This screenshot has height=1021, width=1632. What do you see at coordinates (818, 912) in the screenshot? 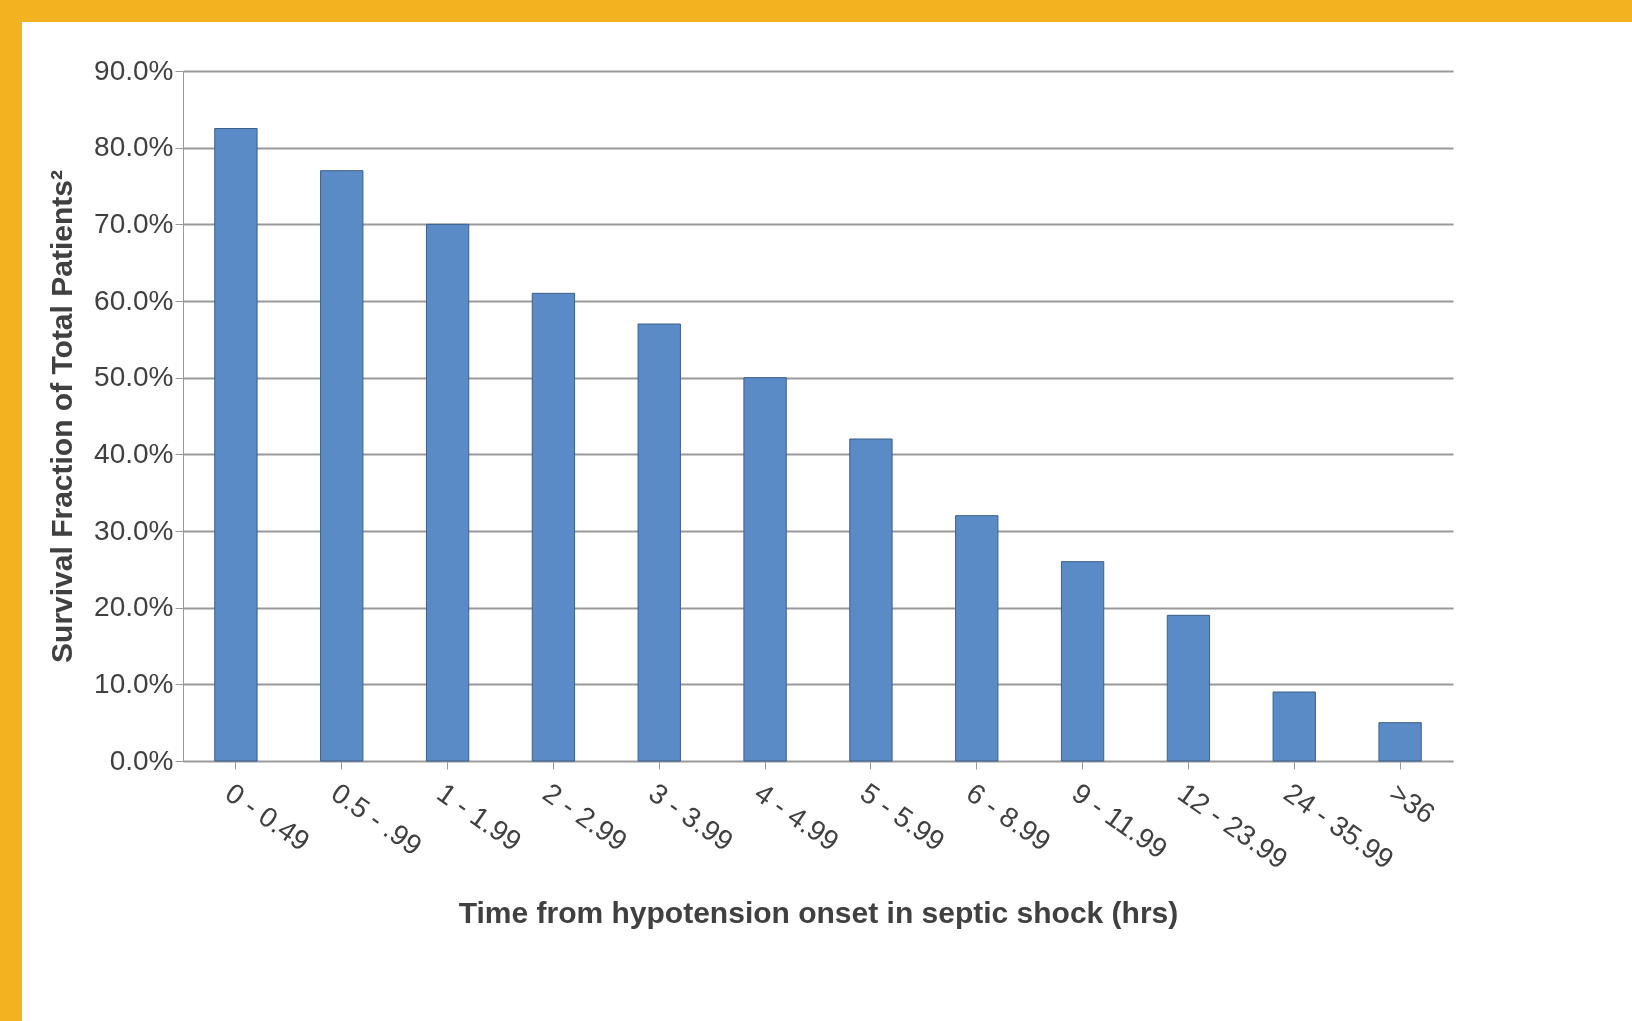
I see `x-axis-title: Time from hypotension onset in septic shock (hrs)` at bounding box center [818, 912].